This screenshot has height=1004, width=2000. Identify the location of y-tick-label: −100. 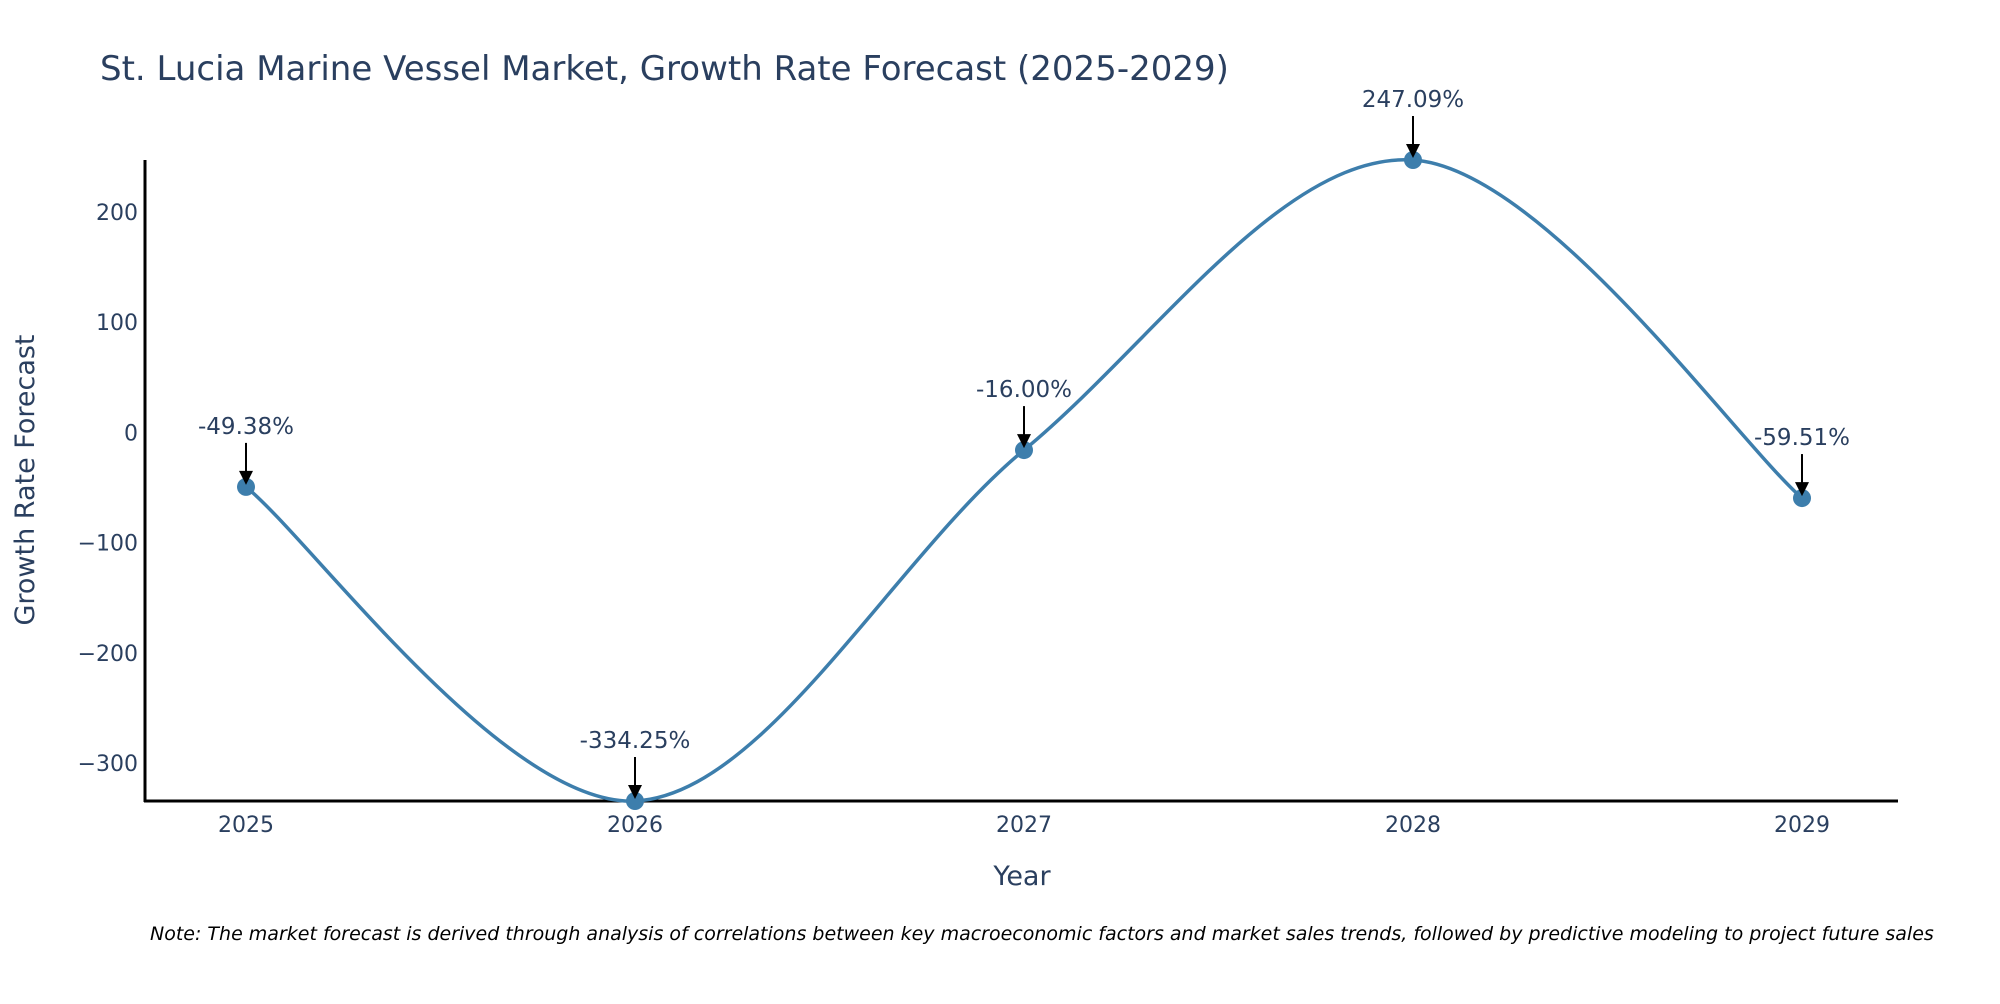
(108, 544).